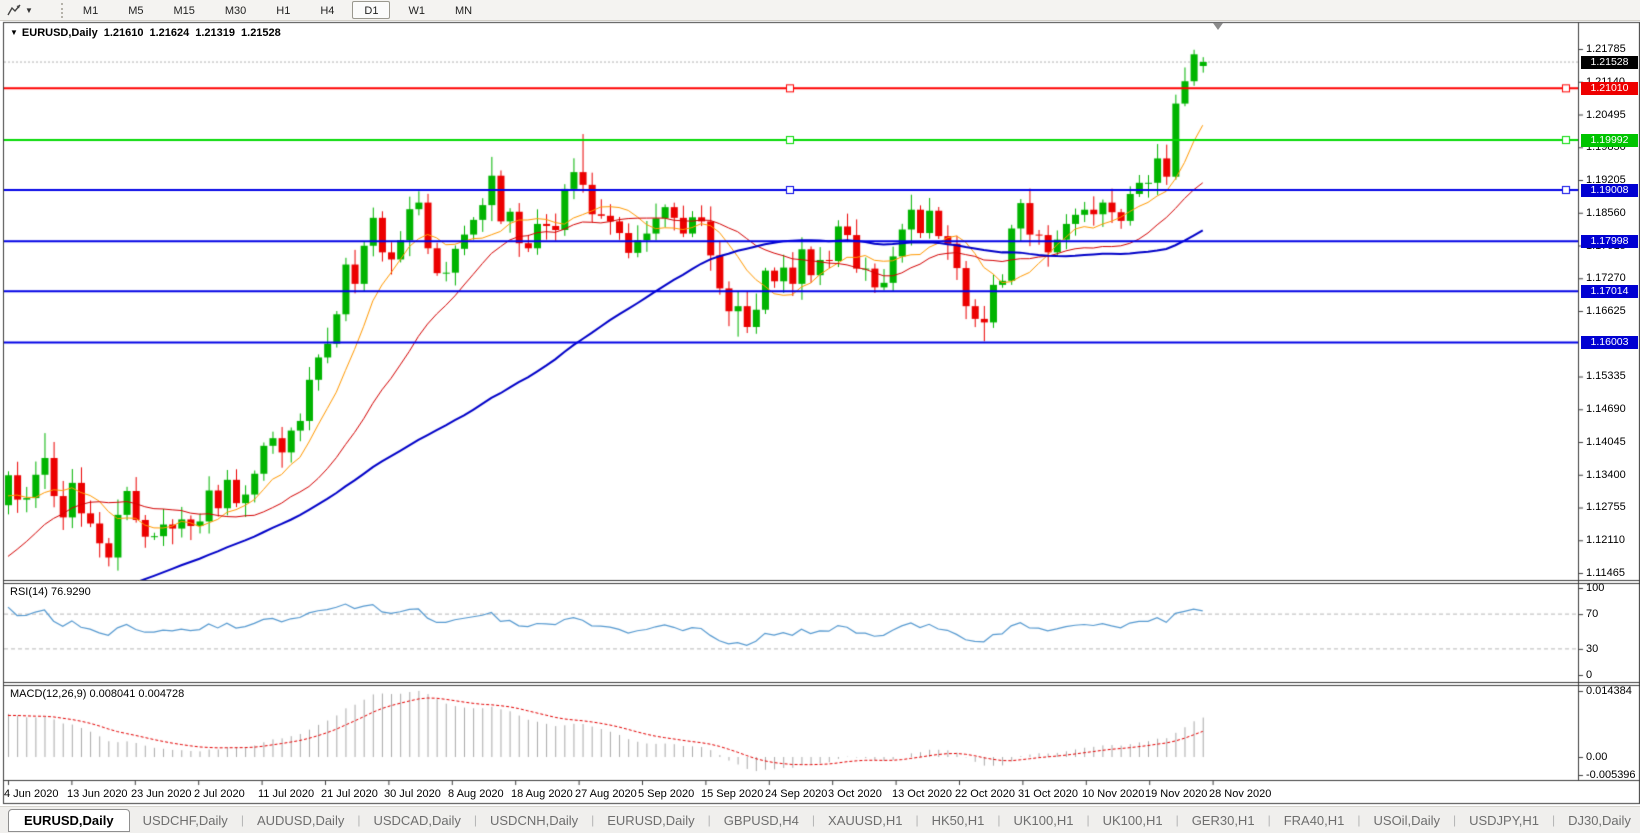  Describe the element at coordinates (1611, 775) in the screenshot. I see `macd-axis-label: -0.005396` at that location.